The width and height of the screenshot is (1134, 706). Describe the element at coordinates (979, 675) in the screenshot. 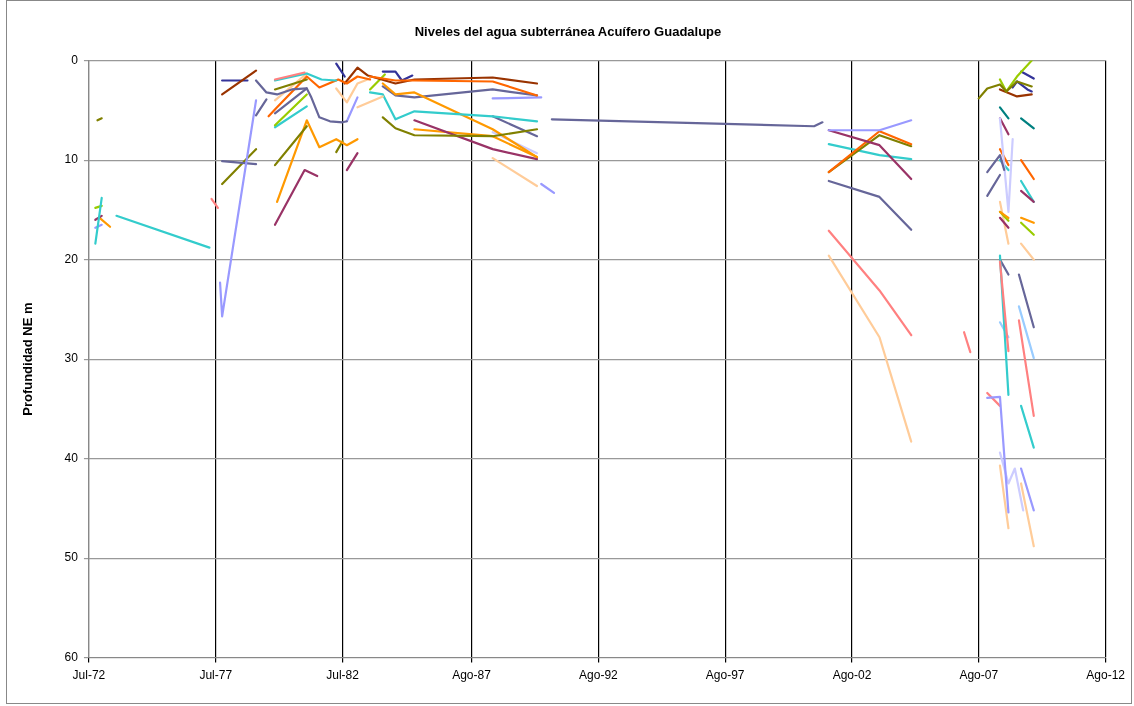

I see `x-tick-label: Ago-07` at that location.